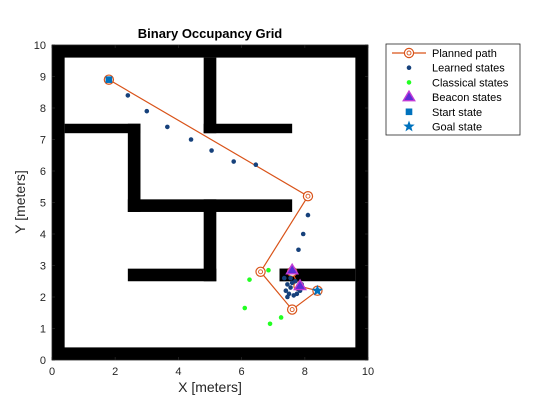 The height and width of the screenshot is (420, 560). What do you see at coordinates (178, 372) in the screenshot?
I see `x-tick-label: 4` at bounding box center [178, 372].